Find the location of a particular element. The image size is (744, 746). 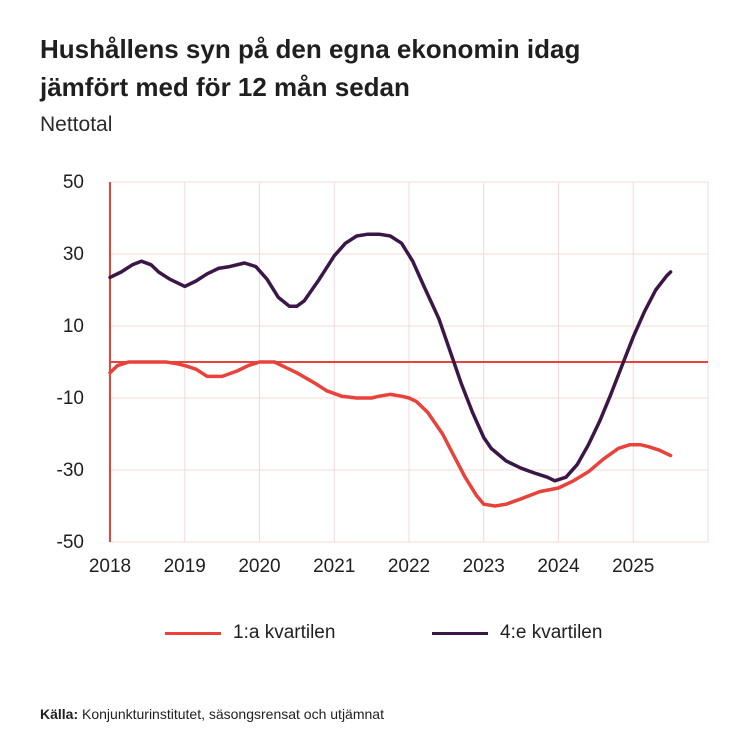

legend-label-q1: 1:a kvartilen is located at coordinates (284, 632).